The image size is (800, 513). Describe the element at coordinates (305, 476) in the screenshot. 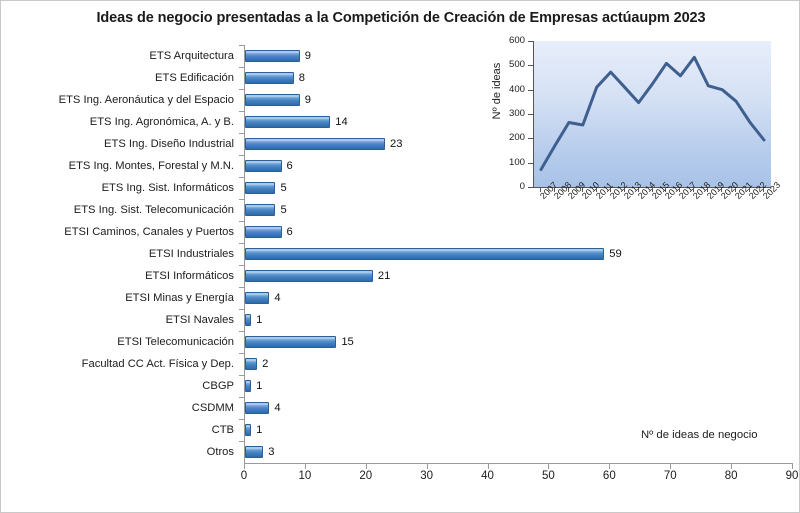

I see `x-axis-tick-label: 10` at that location.